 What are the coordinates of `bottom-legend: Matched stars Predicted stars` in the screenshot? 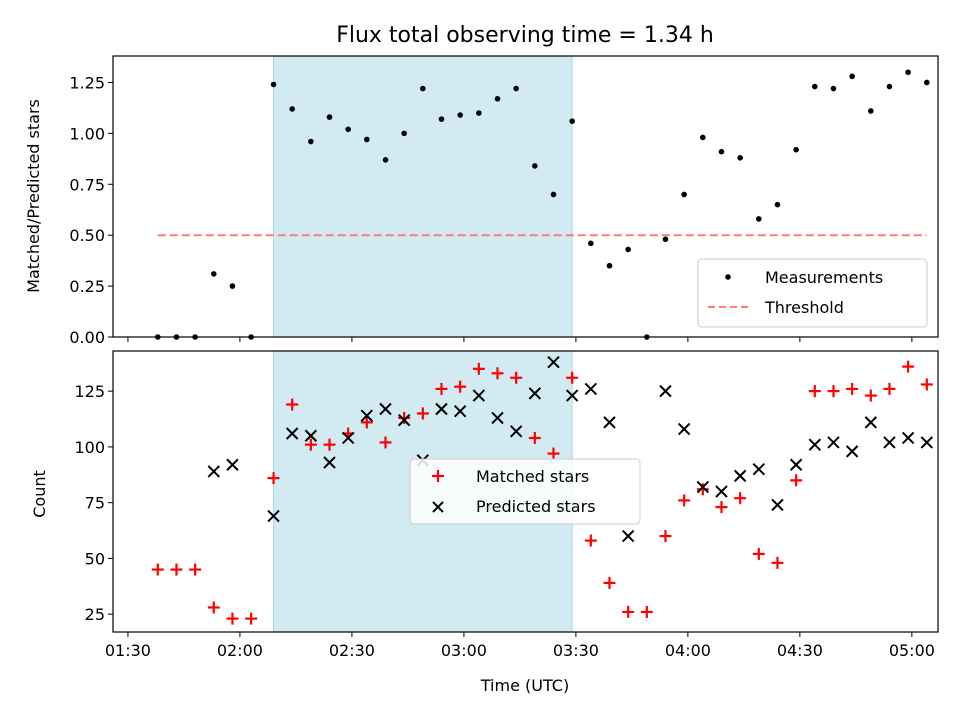 It's located at (525, 491).